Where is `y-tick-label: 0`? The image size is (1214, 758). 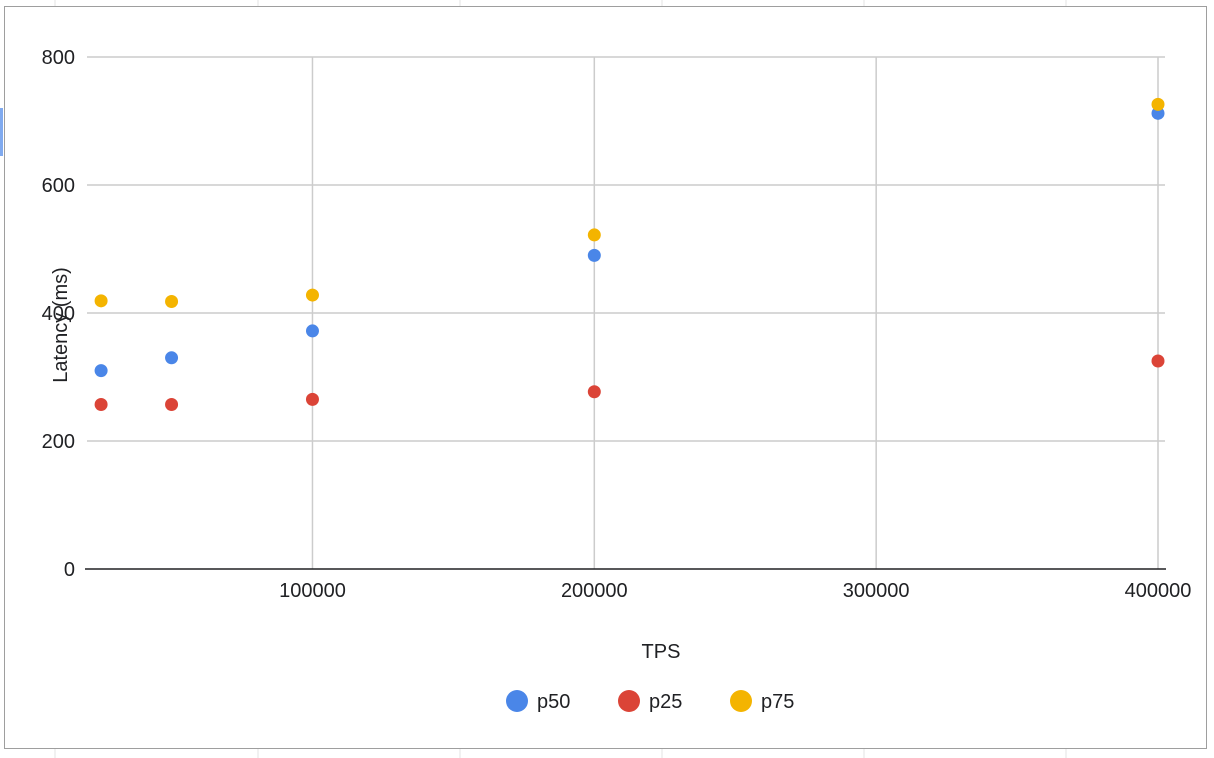 y-tick-label: 0 is located at coordinates (69, 570).